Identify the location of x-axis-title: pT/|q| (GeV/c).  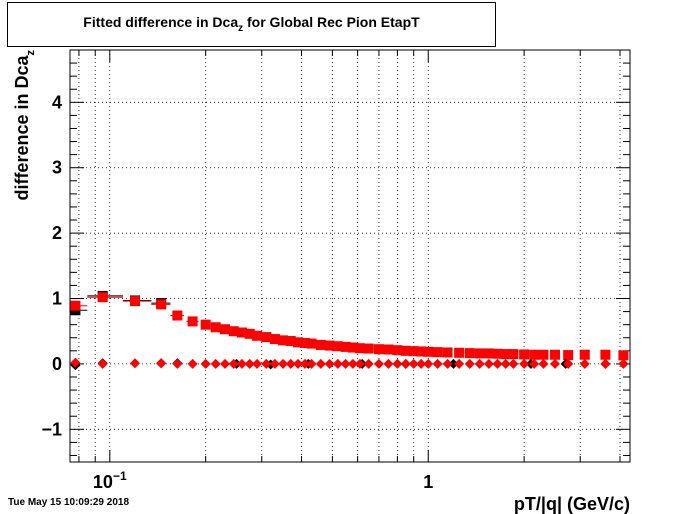
(572, 504).